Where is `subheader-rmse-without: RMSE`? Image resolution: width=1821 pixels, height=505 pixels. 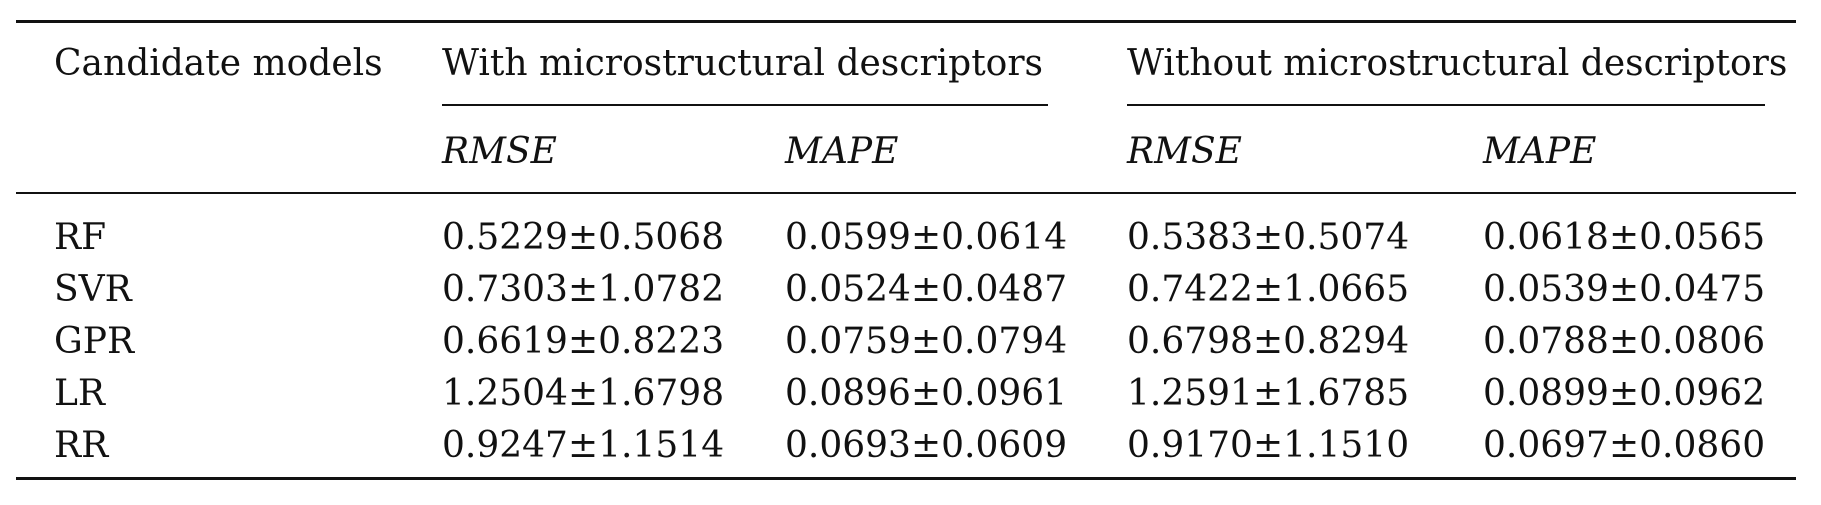 subheader-rmse-without: RMSE is located at coordinates (1184, 151).